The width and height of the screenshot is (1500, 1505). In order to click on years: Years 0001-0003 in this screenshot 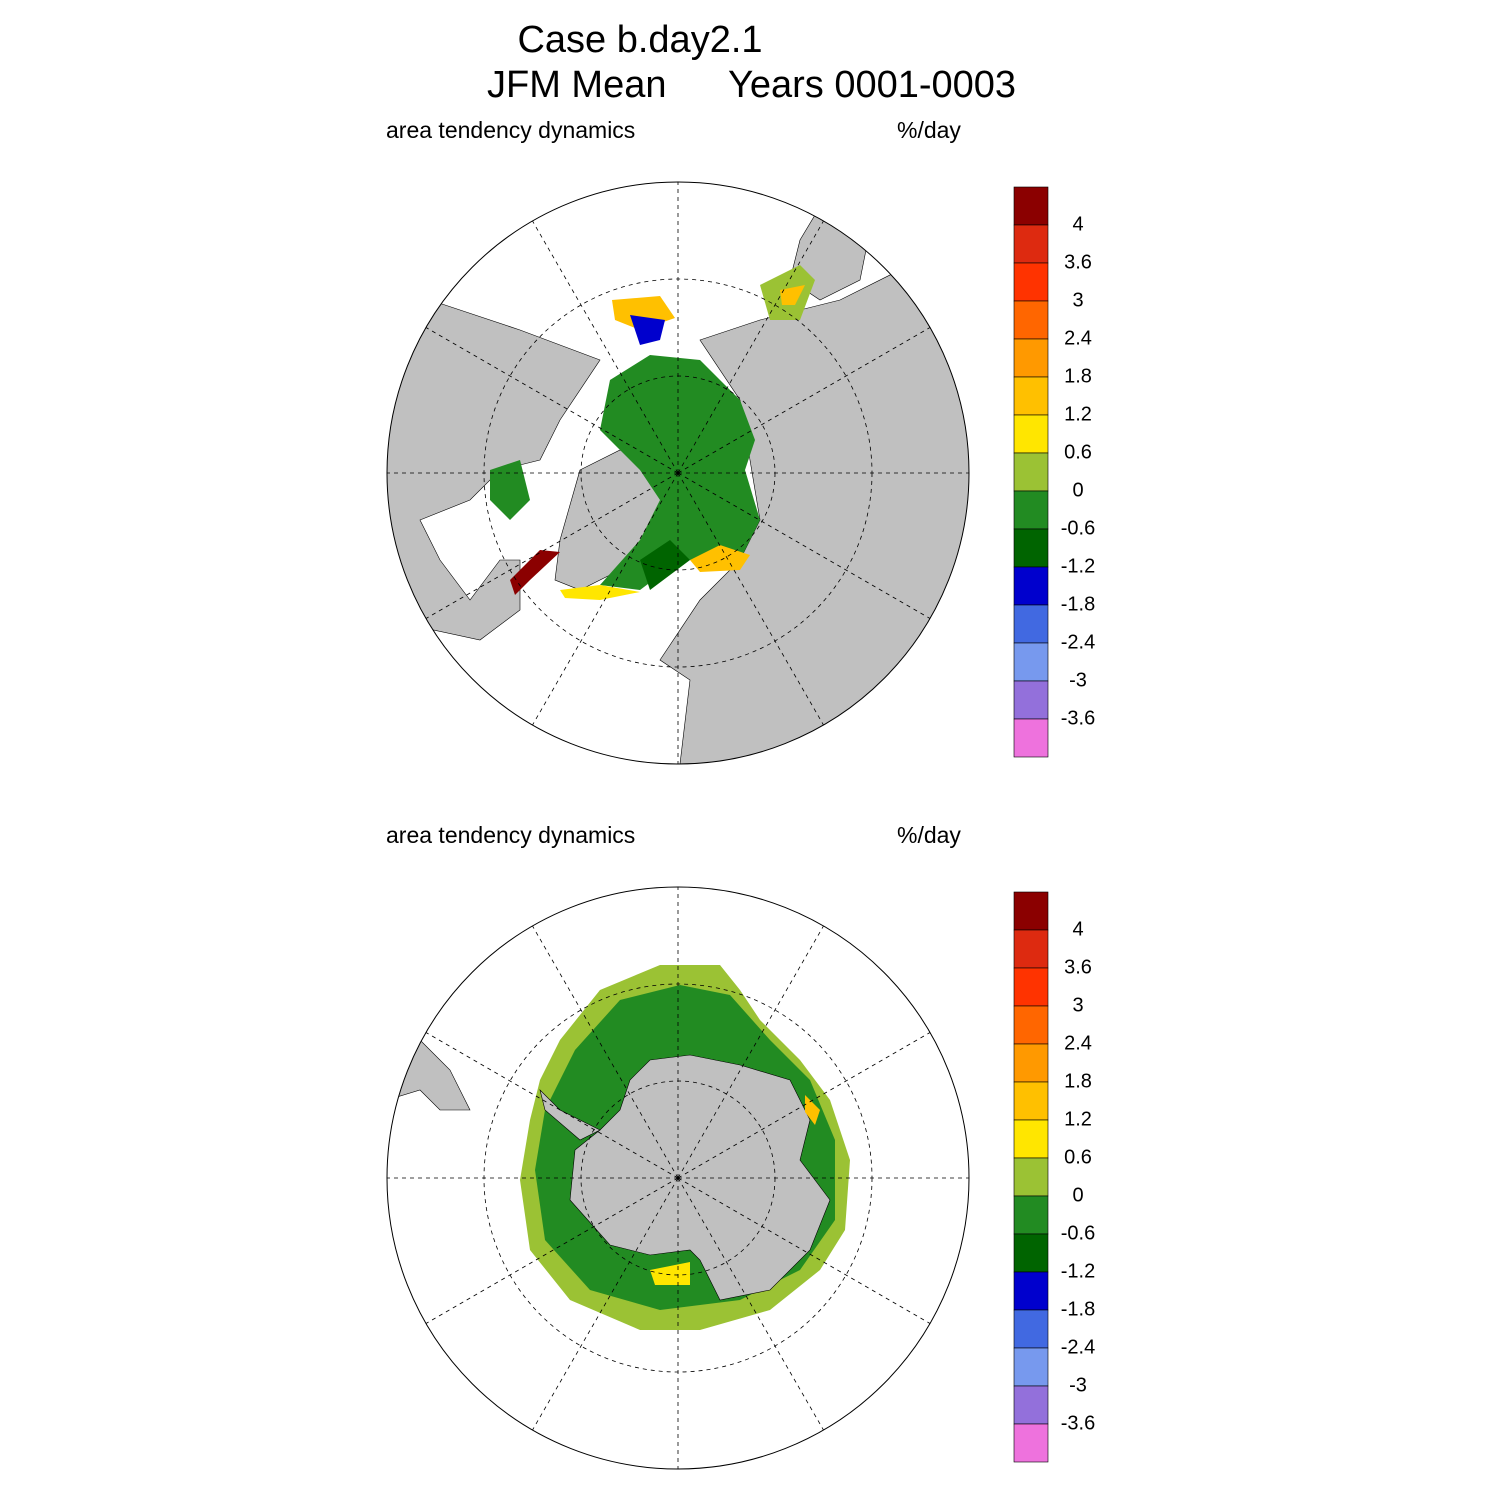, I will do `click(872, 85)`.